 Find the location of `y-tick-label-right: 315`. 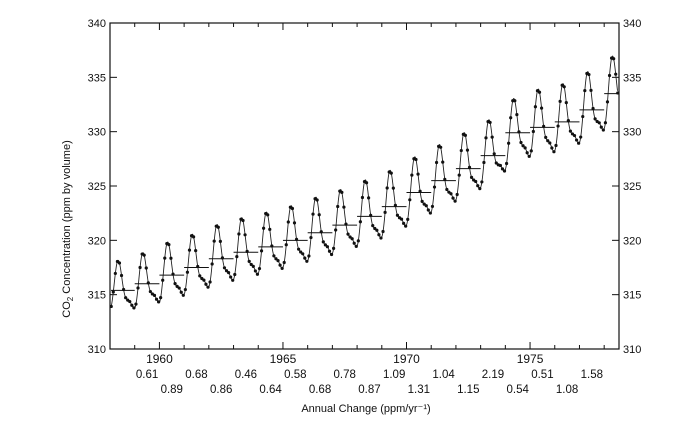

y-tick-label-right: 315 is located at coordinates (632, 296).